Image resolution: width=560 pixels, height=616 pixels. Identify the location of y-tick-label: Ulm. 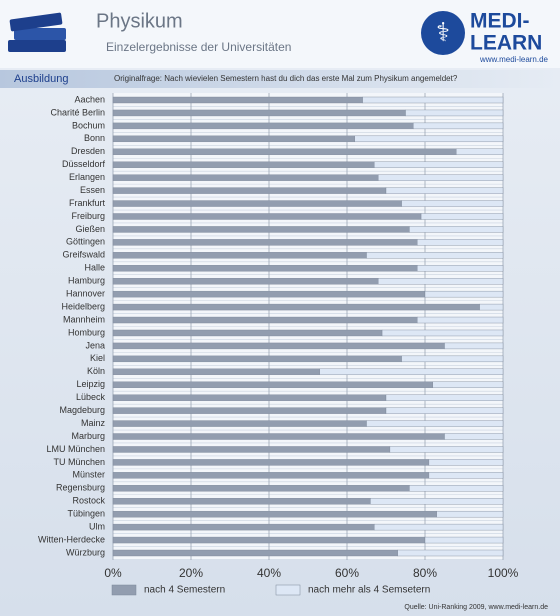
(97, 526).